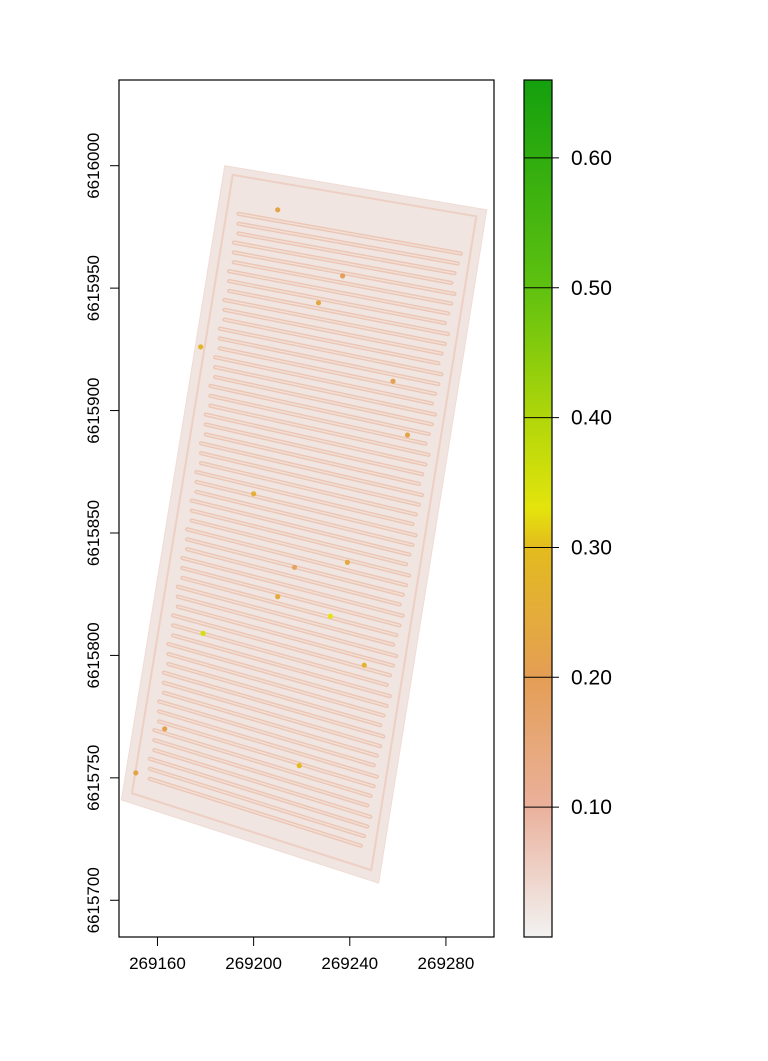  I want to click on legend-tick-label: 0.10, so click(591, 807).